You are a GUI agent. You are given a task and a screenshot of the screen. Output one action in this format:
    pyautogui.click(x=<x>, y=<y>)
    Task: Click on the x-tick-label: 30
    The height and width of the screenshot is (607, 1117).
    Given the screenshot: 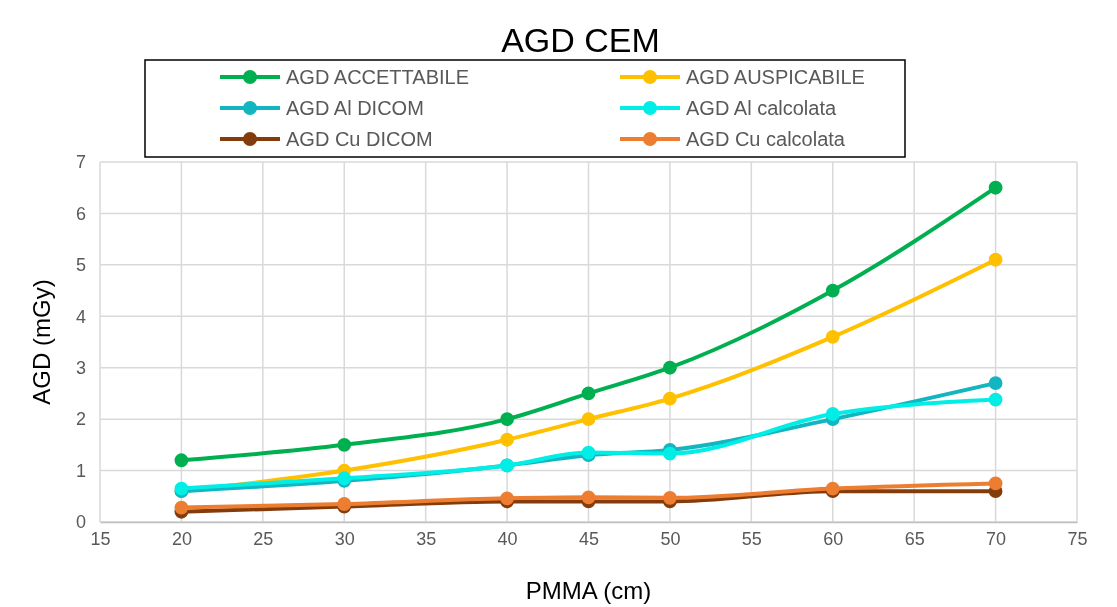 What is the action you would take?
    pyautogui.click(x=344, y=538)
    